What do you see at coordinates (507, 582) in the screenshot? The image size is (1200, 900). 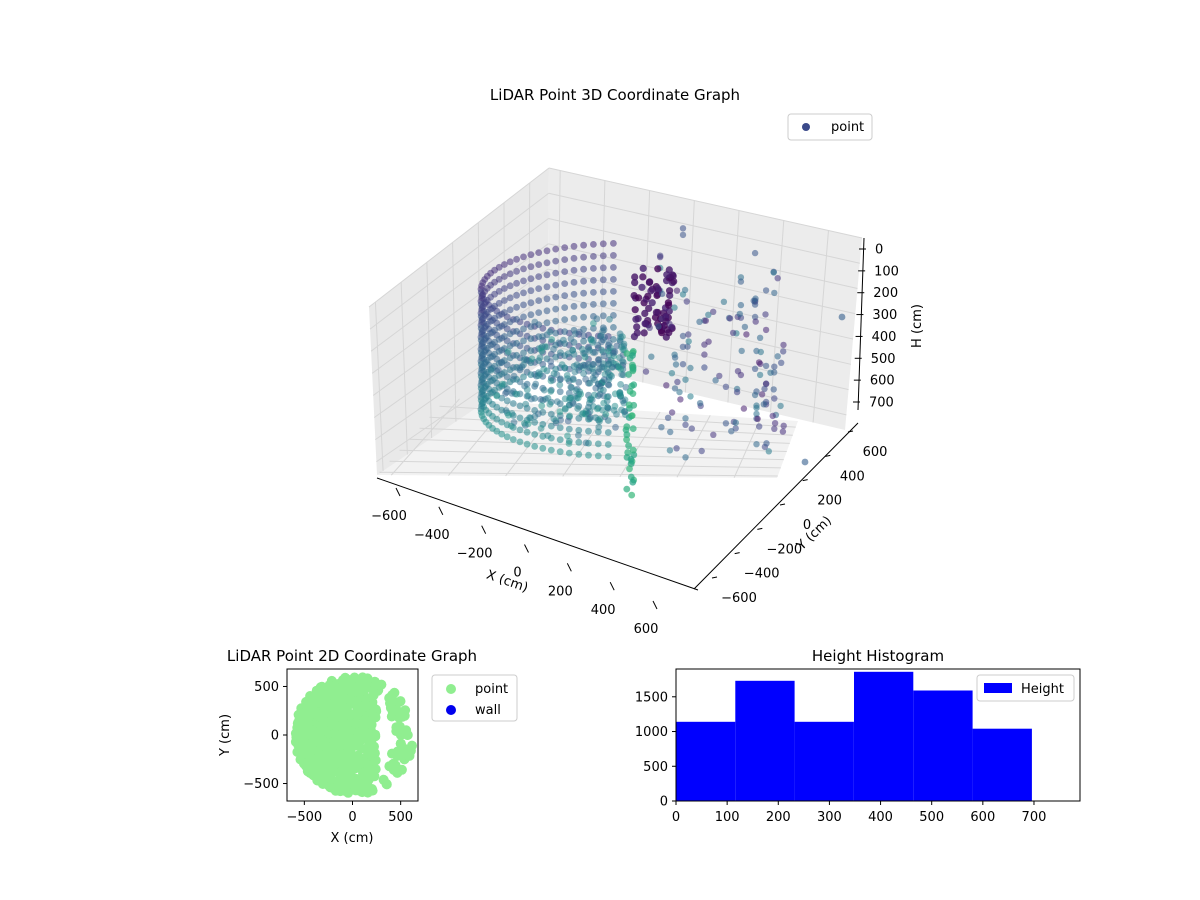 I see `x-axis-label: X (cm)` at bounding box center [507, 582].